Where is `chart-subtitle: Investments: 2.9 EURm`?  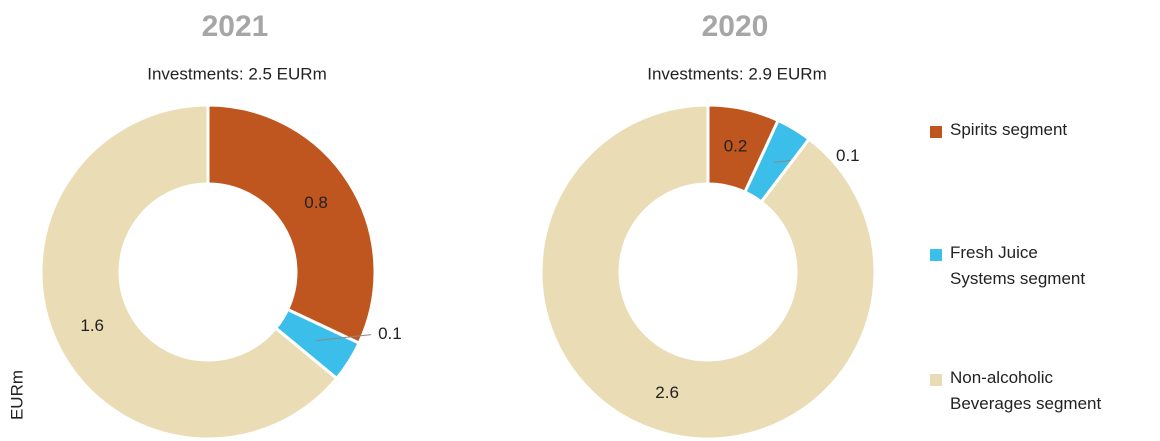 chart-subtitle: Investments: 2.9 EURm is located at coordinates (737, 73).